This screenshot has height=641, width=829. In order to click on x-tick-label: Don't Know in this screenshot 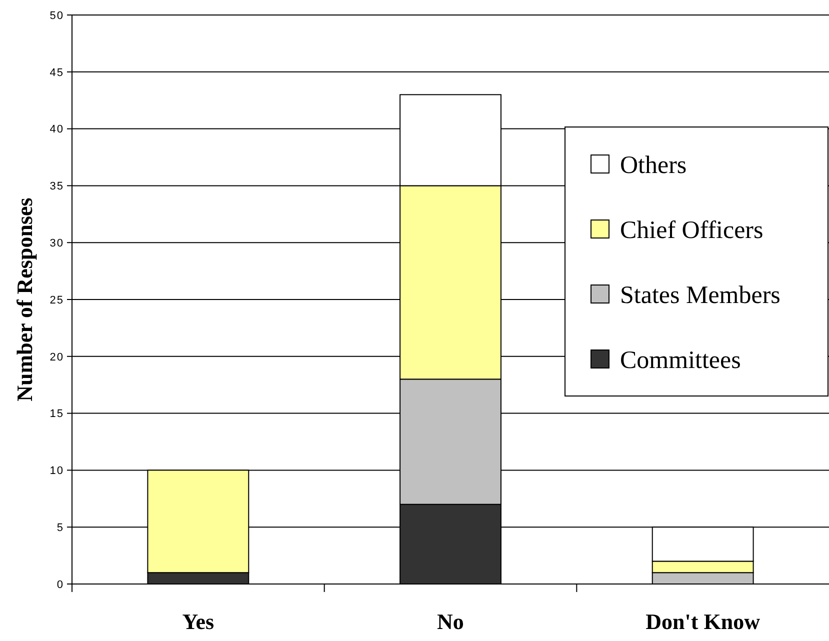, I will do `click(703, 621)`.